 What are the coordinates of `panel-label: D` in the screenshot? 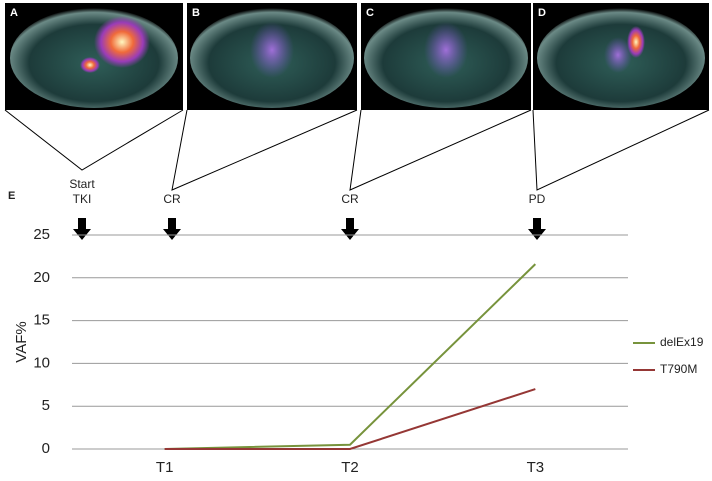 It's located at (542, 13).